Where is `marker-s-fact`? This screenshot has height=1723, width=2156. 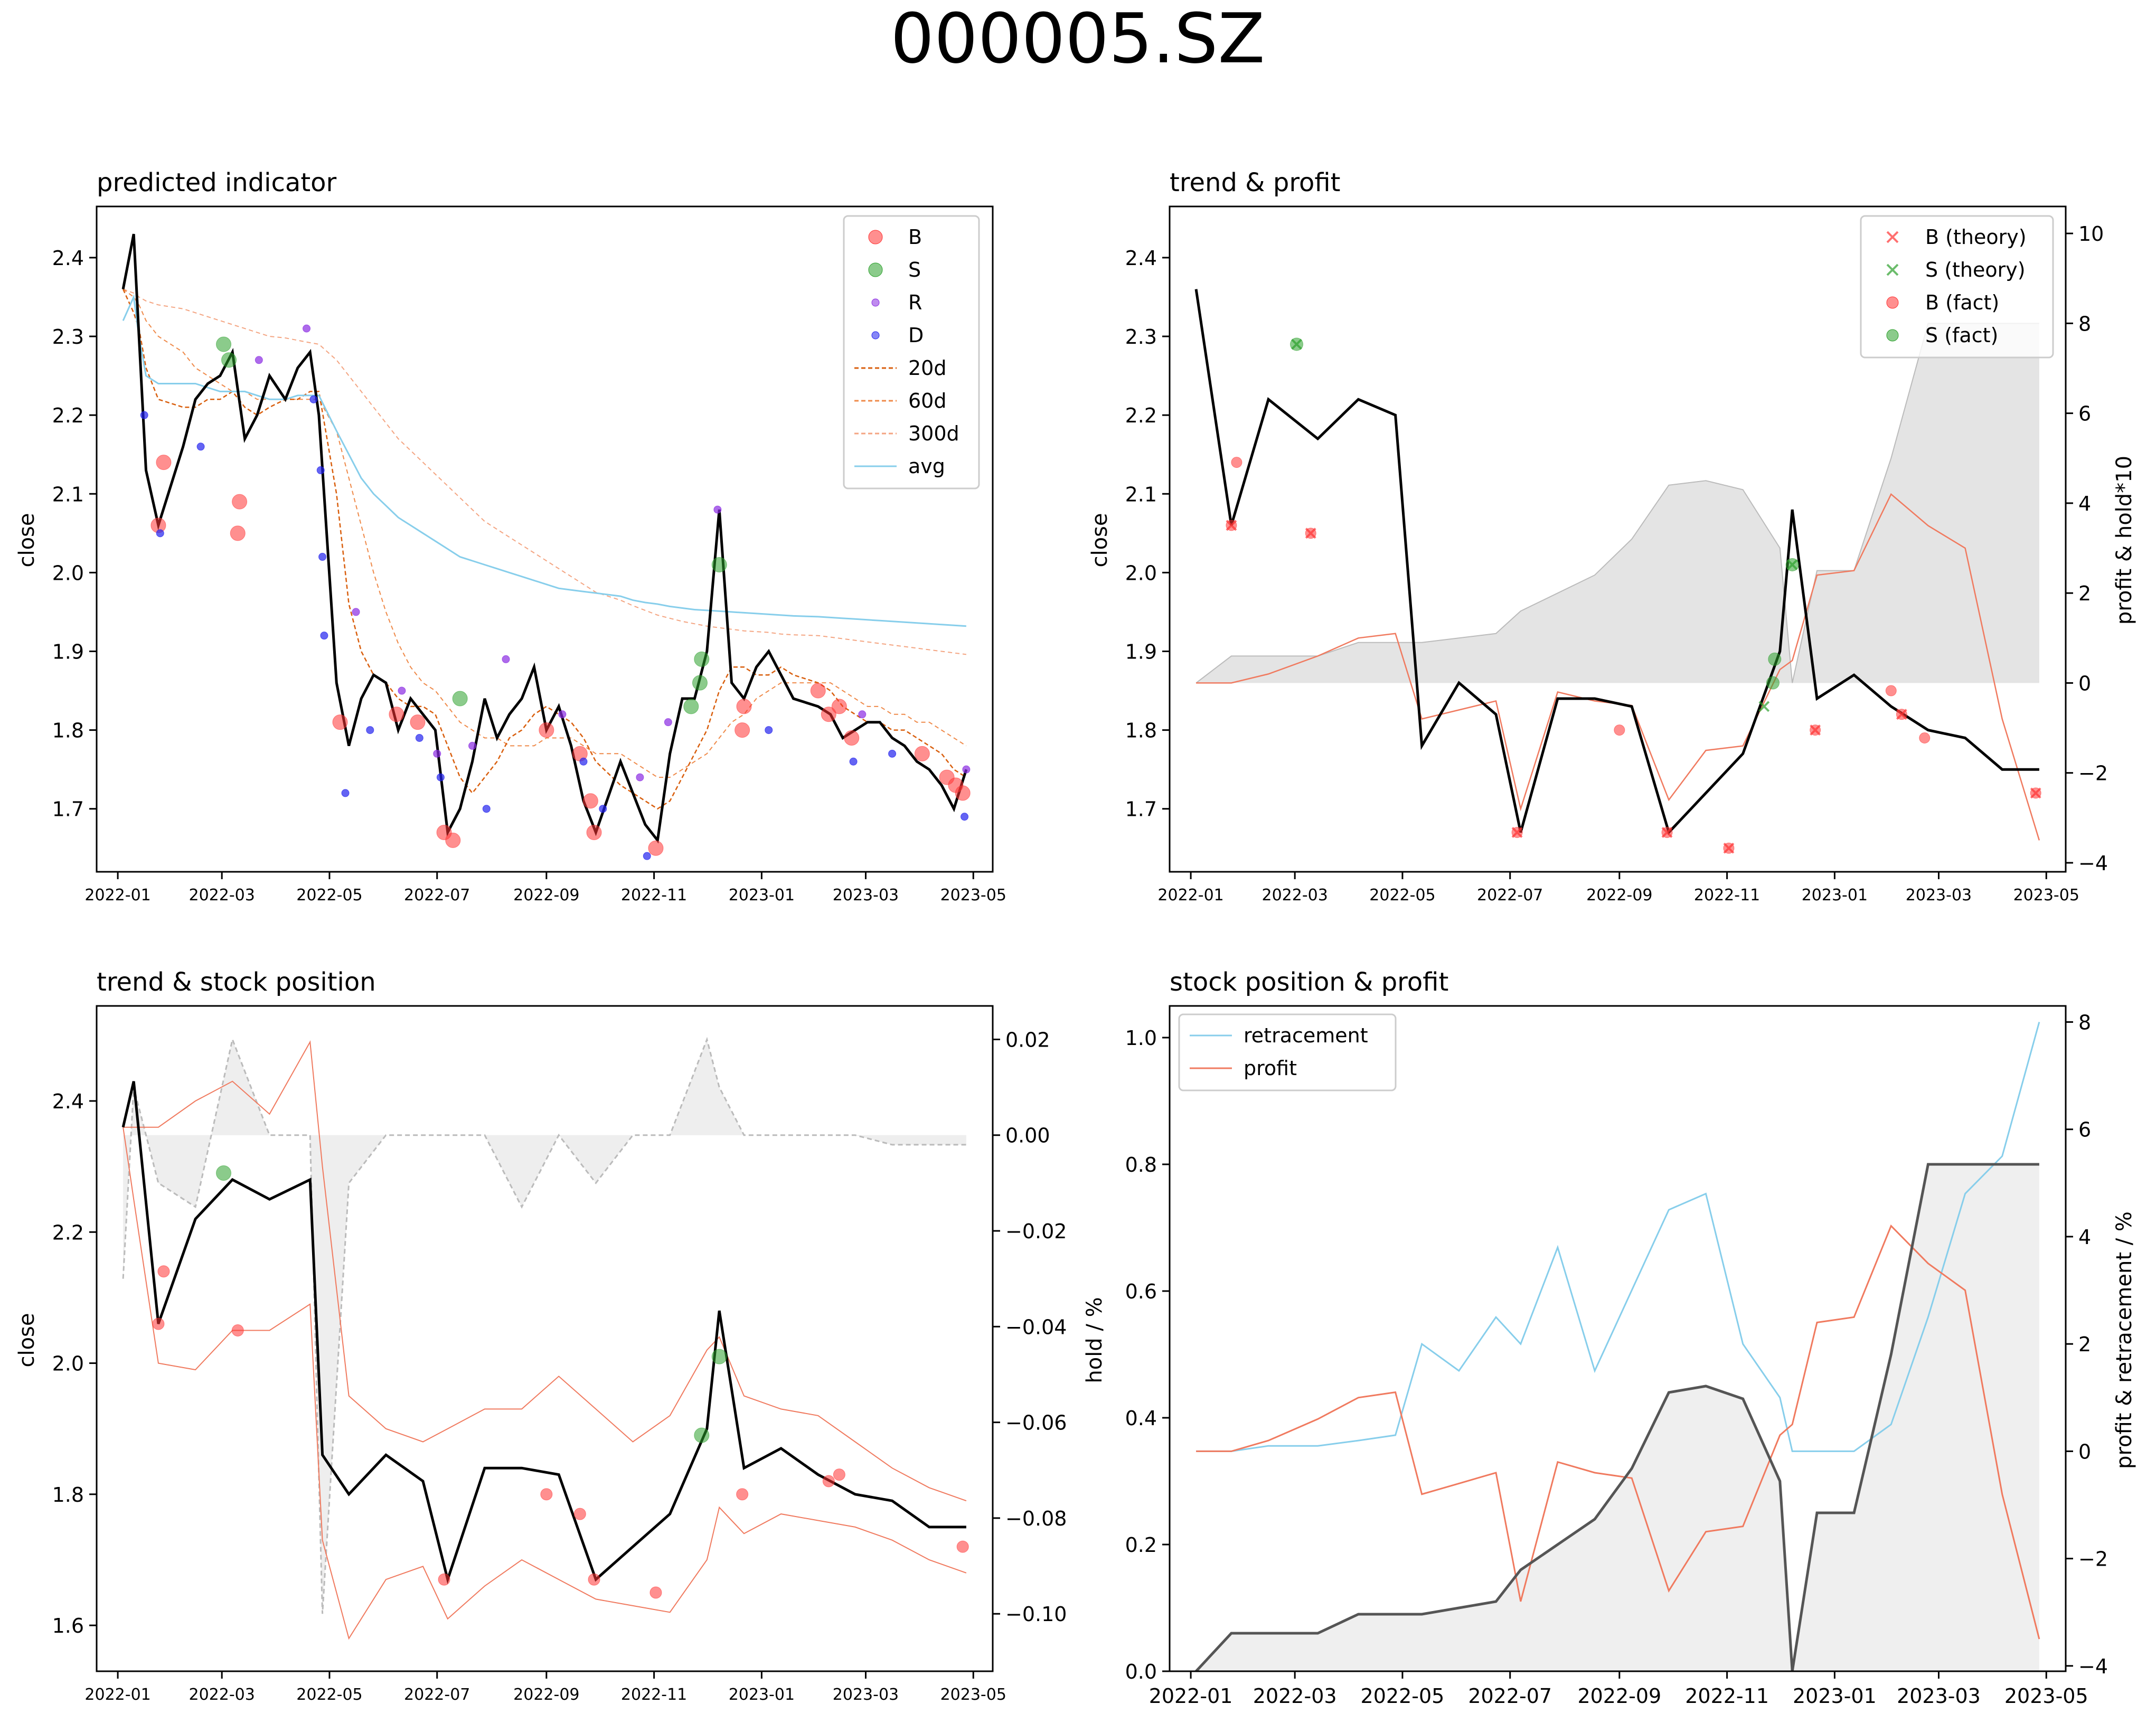 marker-s-fact is located at coordinates (1773, 683).